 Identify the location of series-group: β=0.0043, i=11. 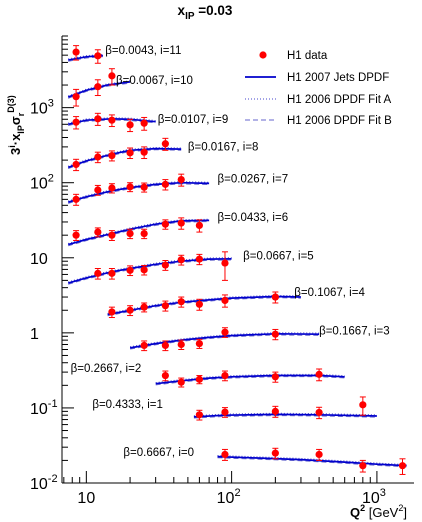
(124, 54).